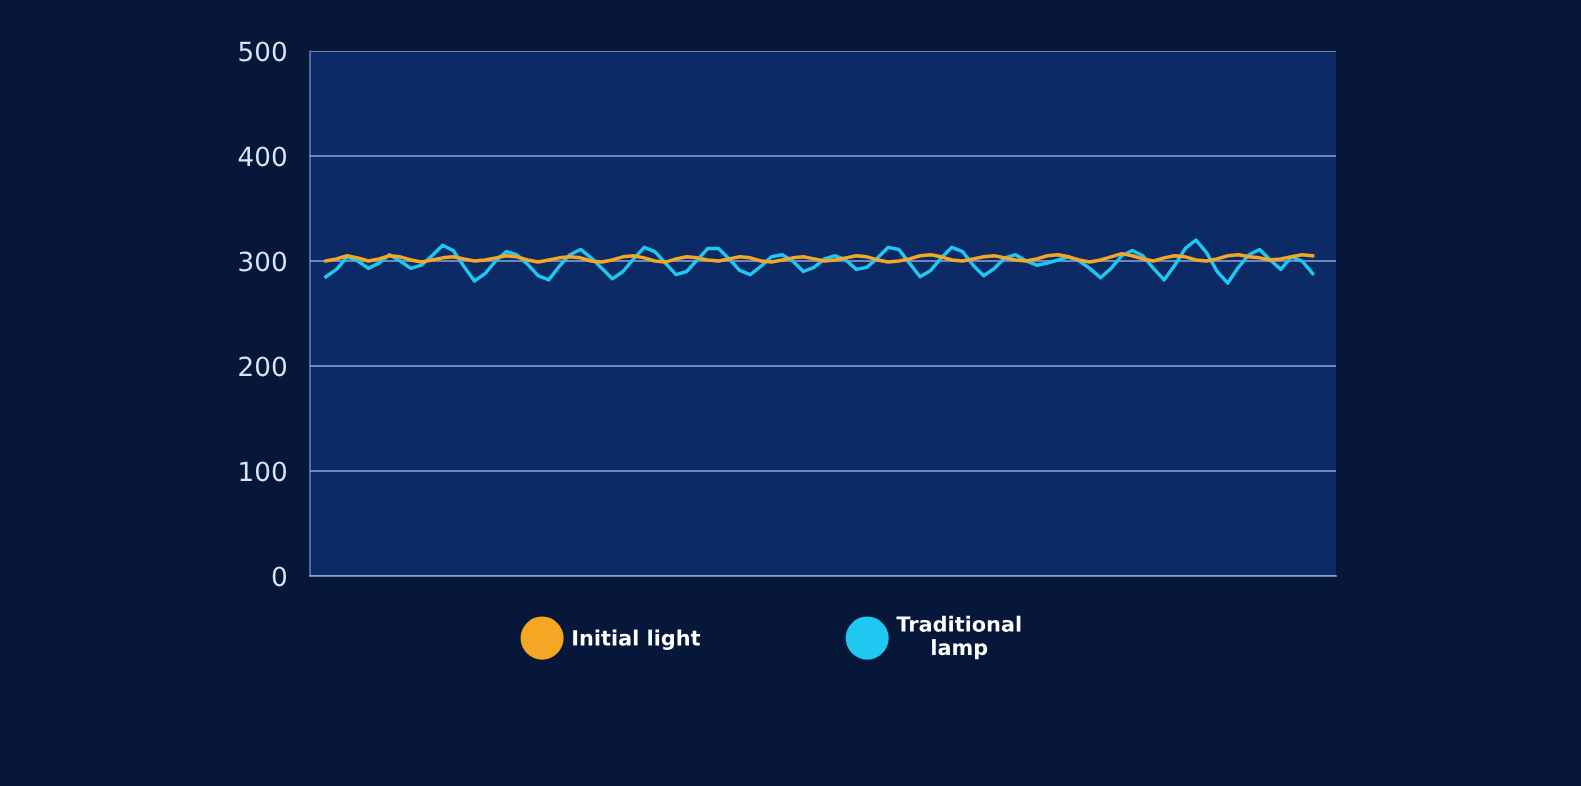  I want to click on legend-label: Initial light, so click(637, 639).